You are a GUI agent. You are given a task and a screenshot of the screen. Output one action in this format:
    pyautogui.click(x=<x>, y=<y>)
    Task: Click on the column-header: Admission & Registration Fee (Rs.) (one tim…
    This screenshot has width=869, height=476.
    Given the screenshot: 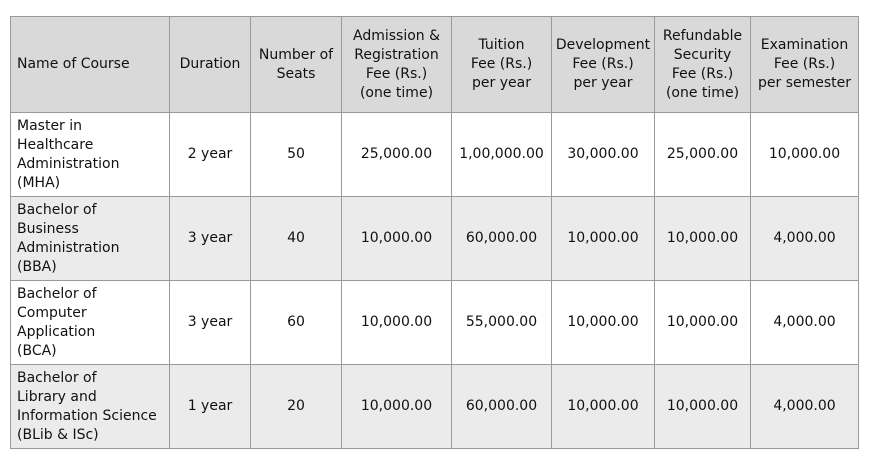 What is the action you would take?
    pyautogui.click(x=396, y=64)
    